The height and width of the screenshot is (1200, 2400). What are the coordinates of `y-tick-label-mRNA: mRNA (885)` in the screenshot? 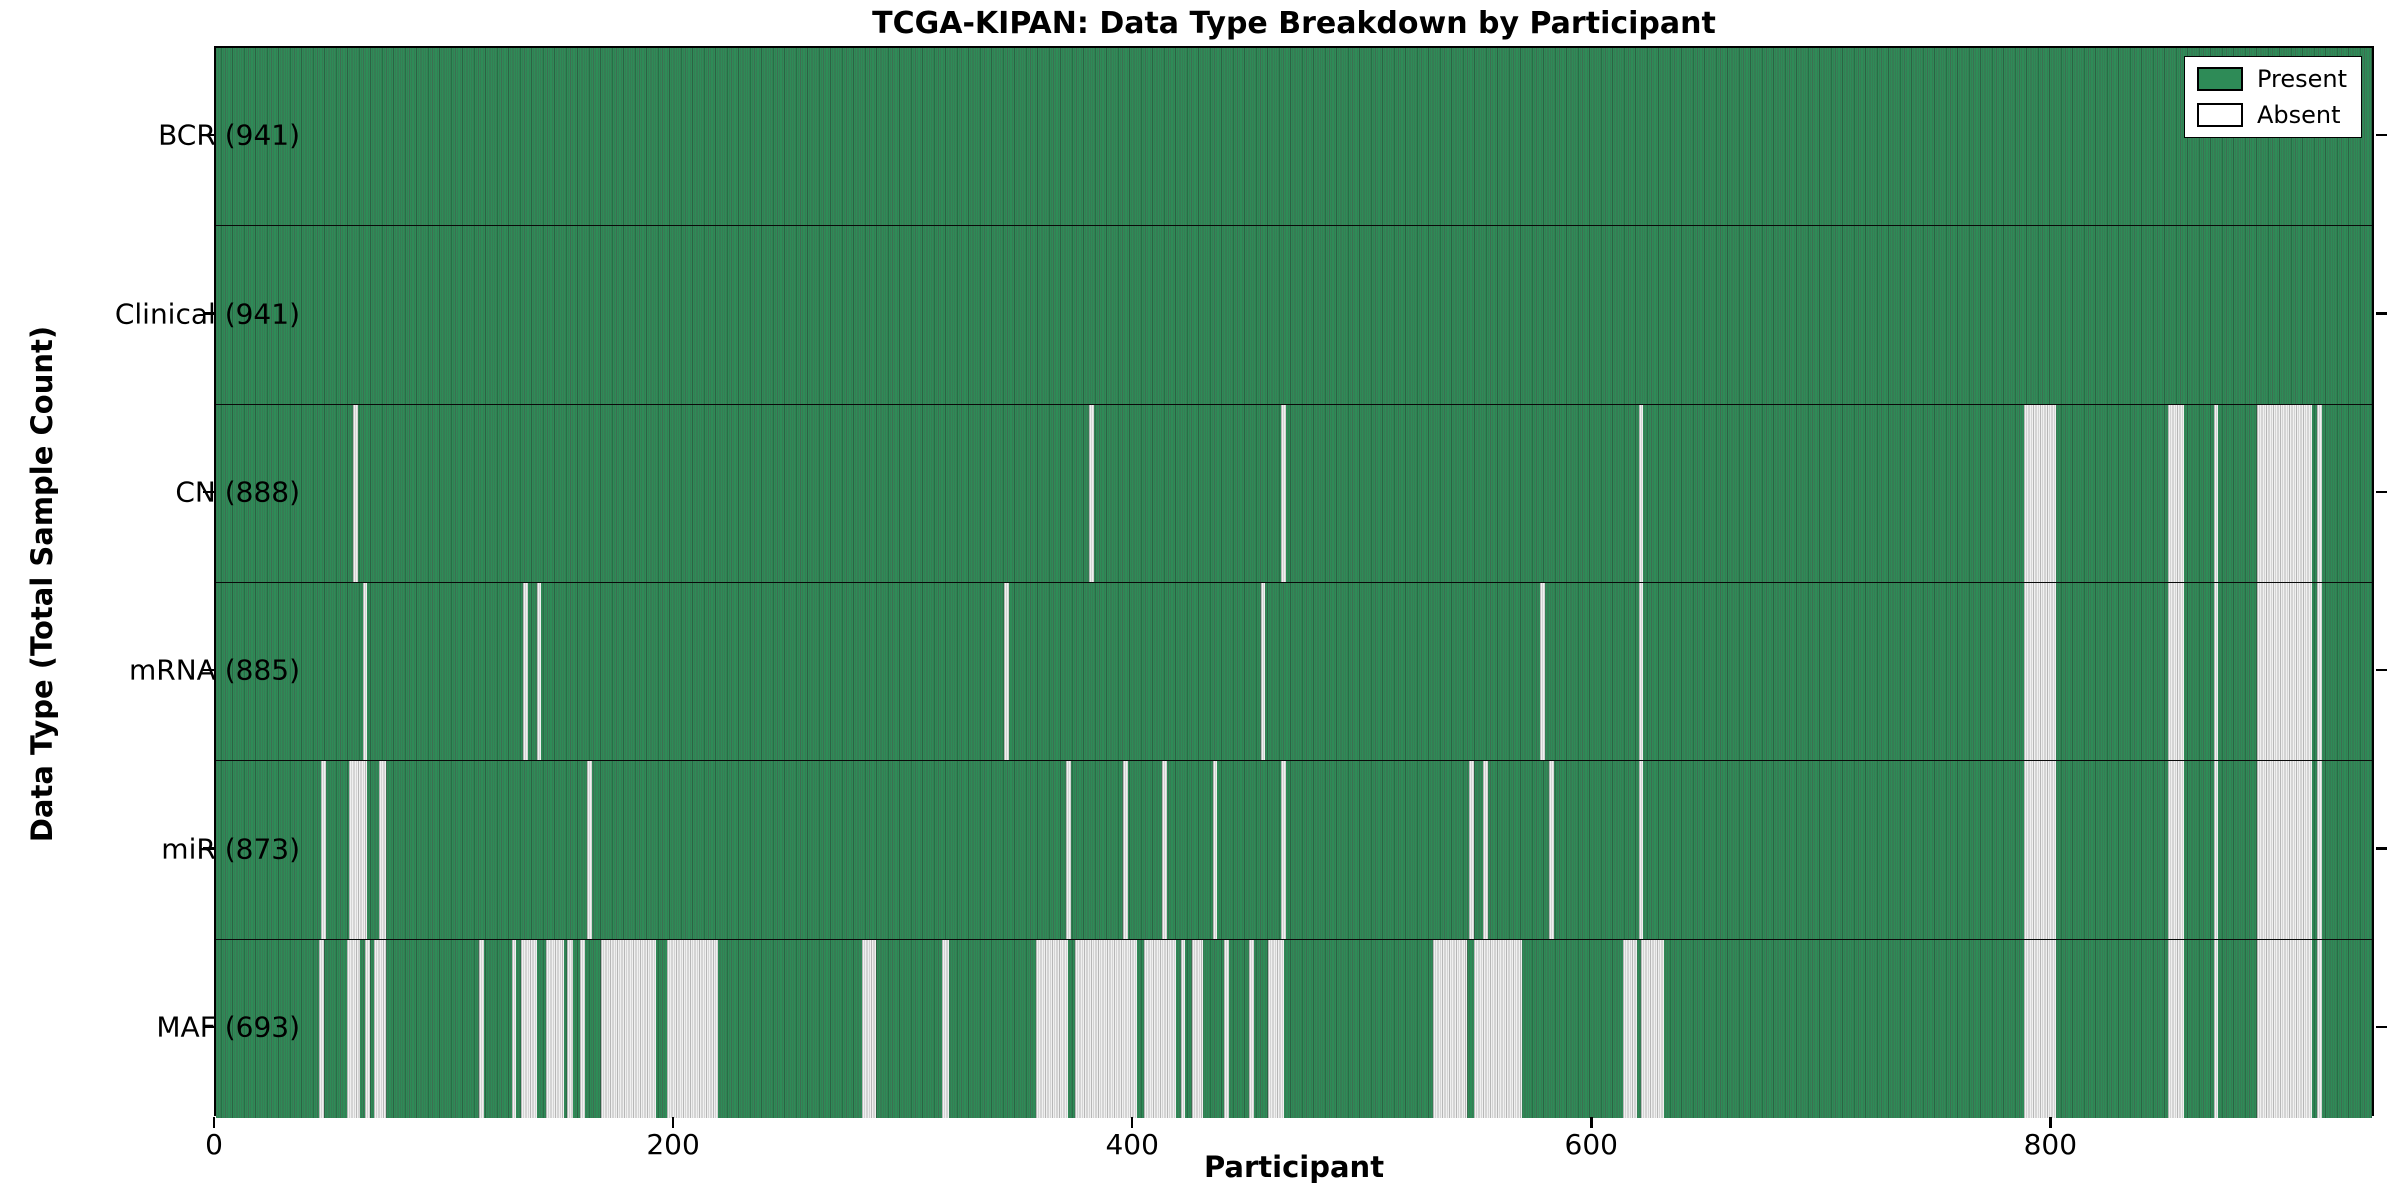 It's located at (214, 670).